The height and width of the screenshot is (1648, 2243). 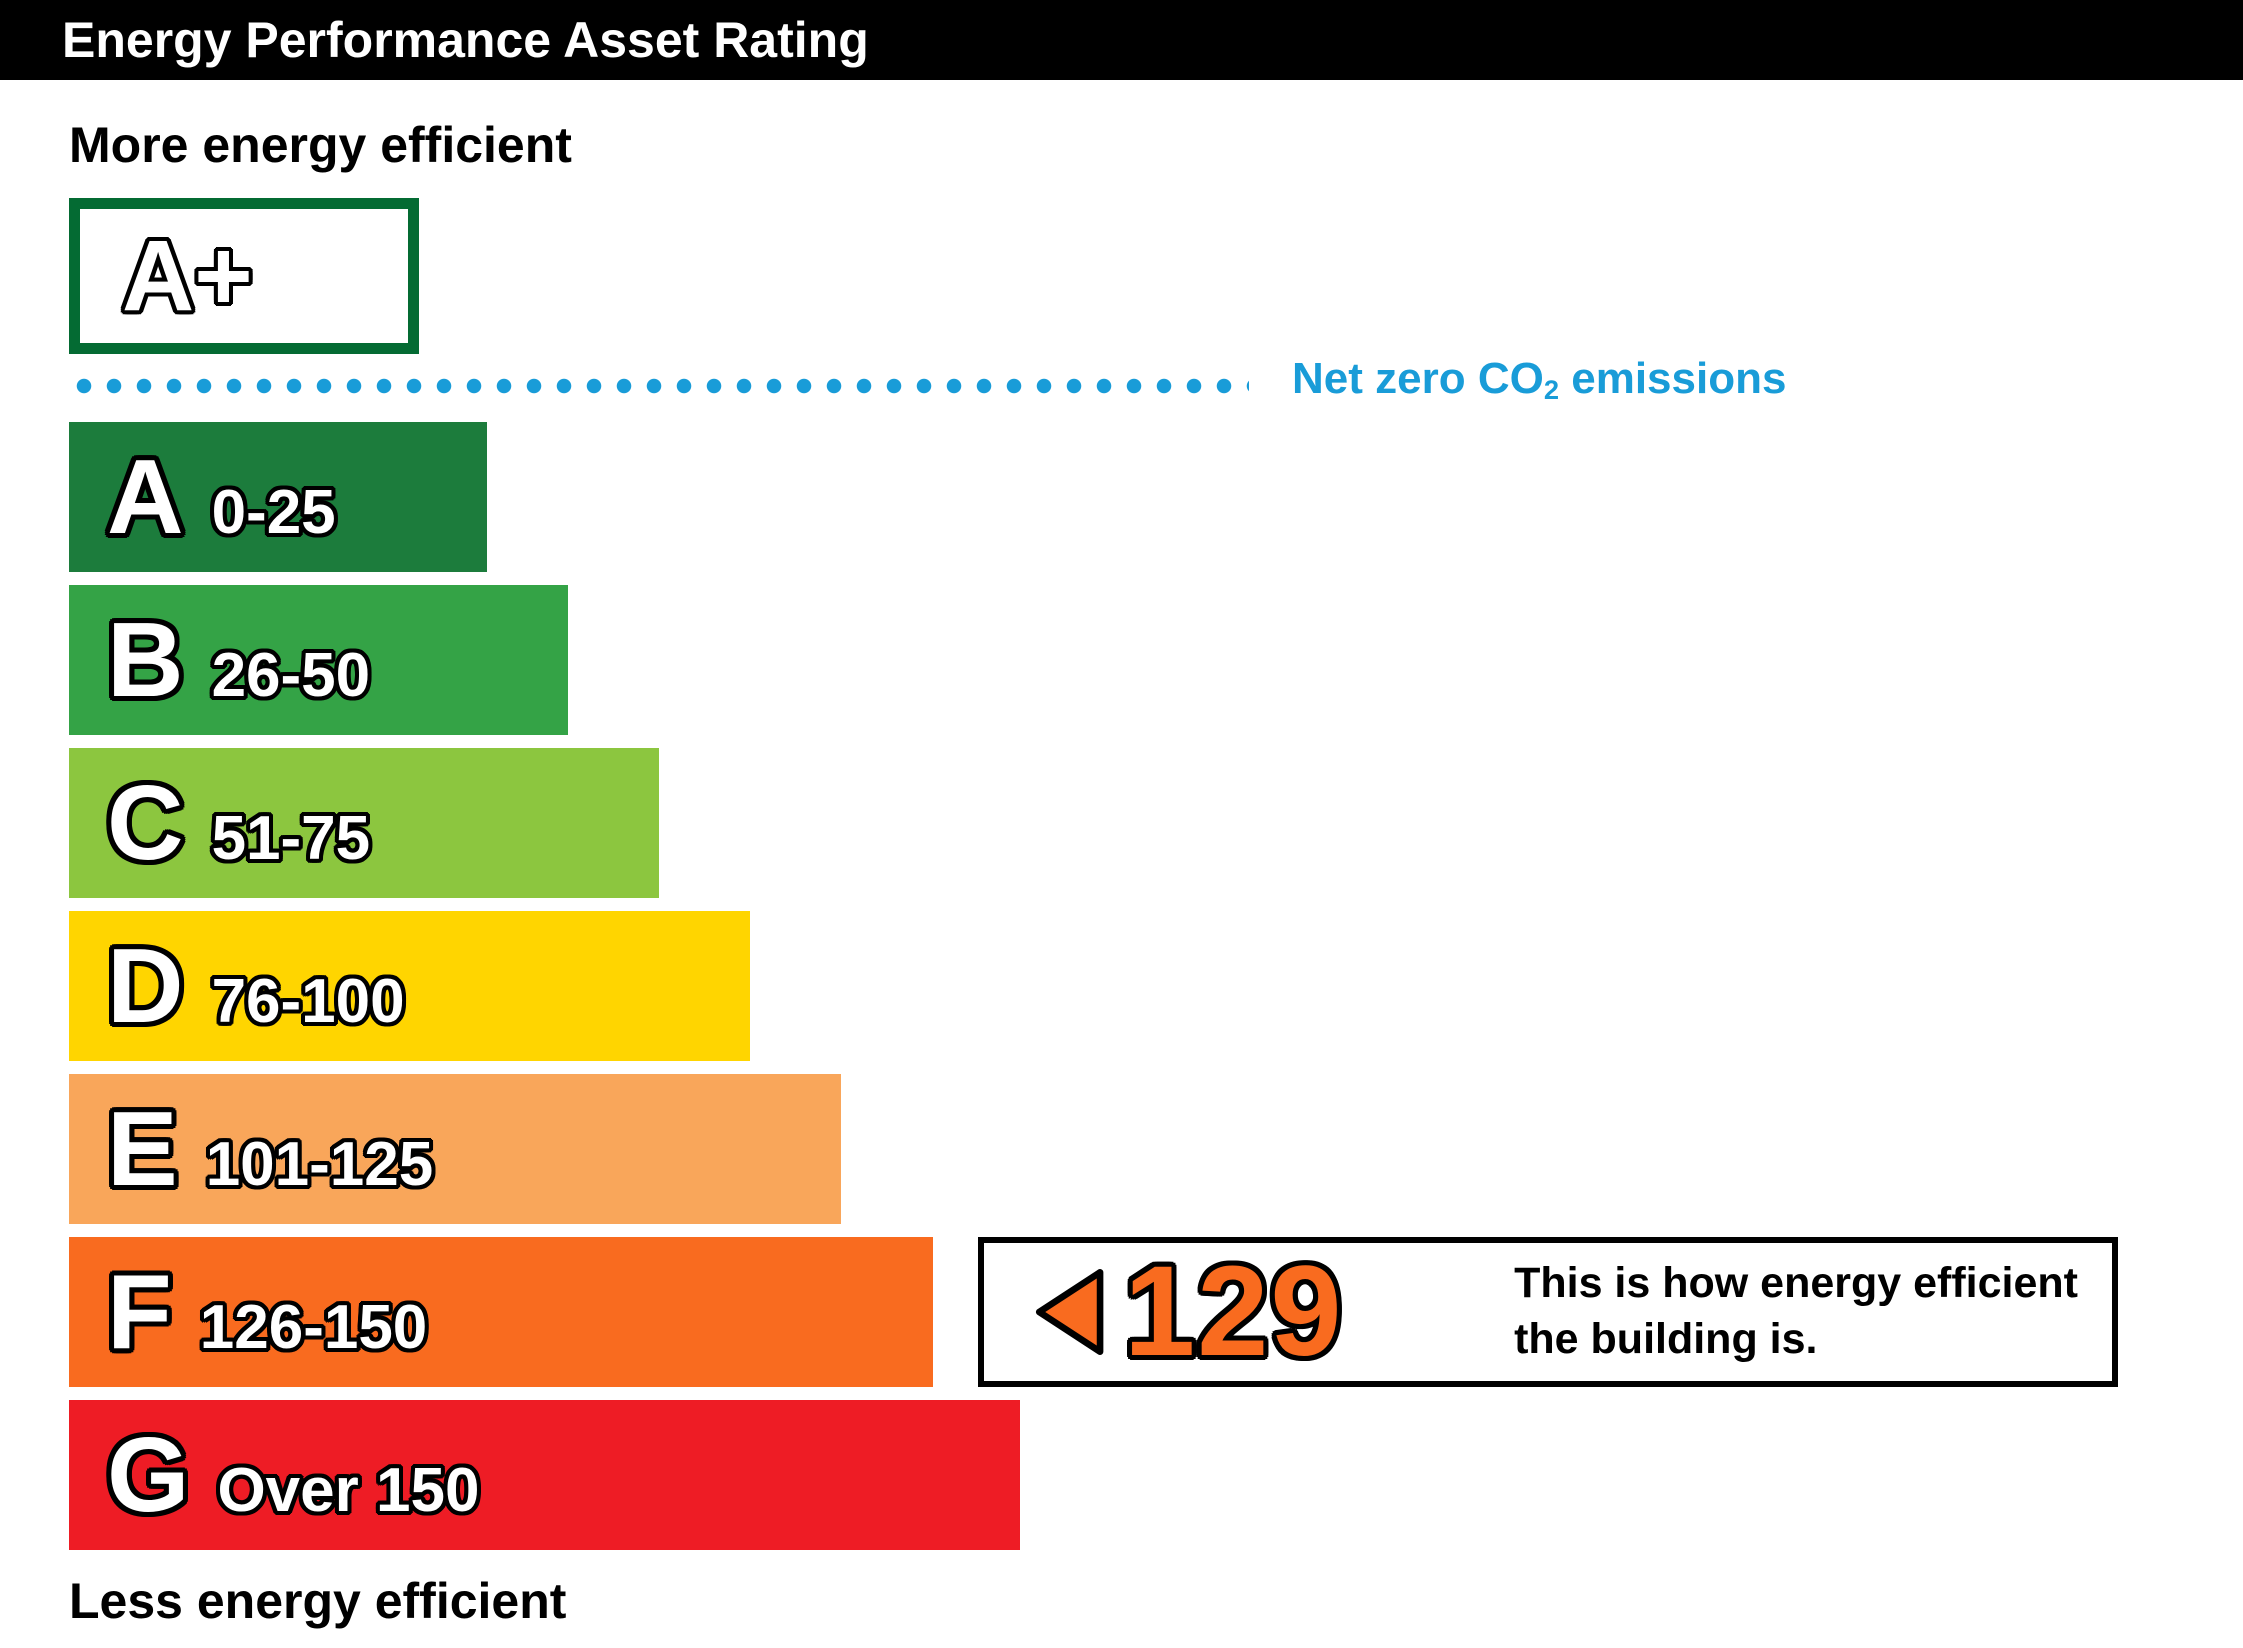 What do you see at coordinates (659, 386) in the screenshot?
I see `net-zero-dotted-line` at bounding box center [659, 386].